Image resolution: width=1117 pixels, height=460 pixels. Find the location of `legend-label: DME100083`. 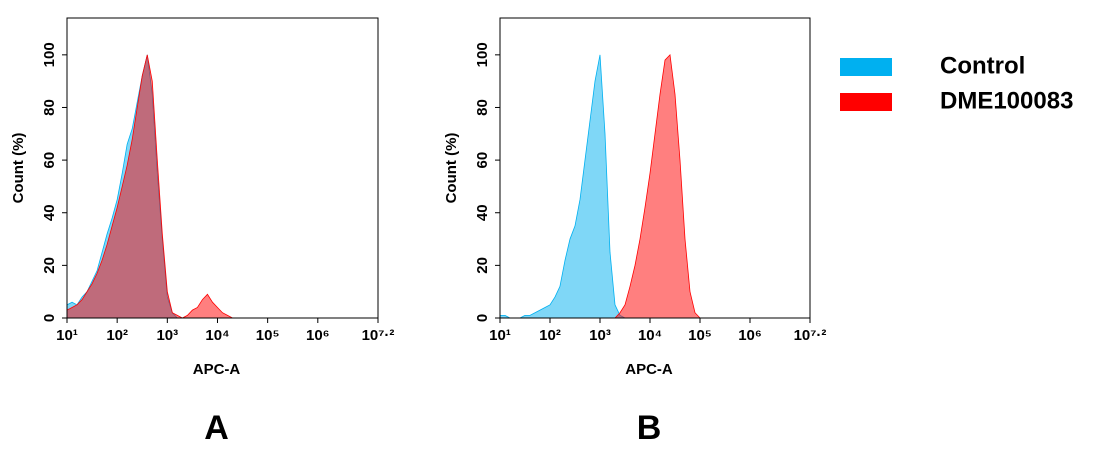

legend-label: DME100083 is located at coordinates (1006, 100).